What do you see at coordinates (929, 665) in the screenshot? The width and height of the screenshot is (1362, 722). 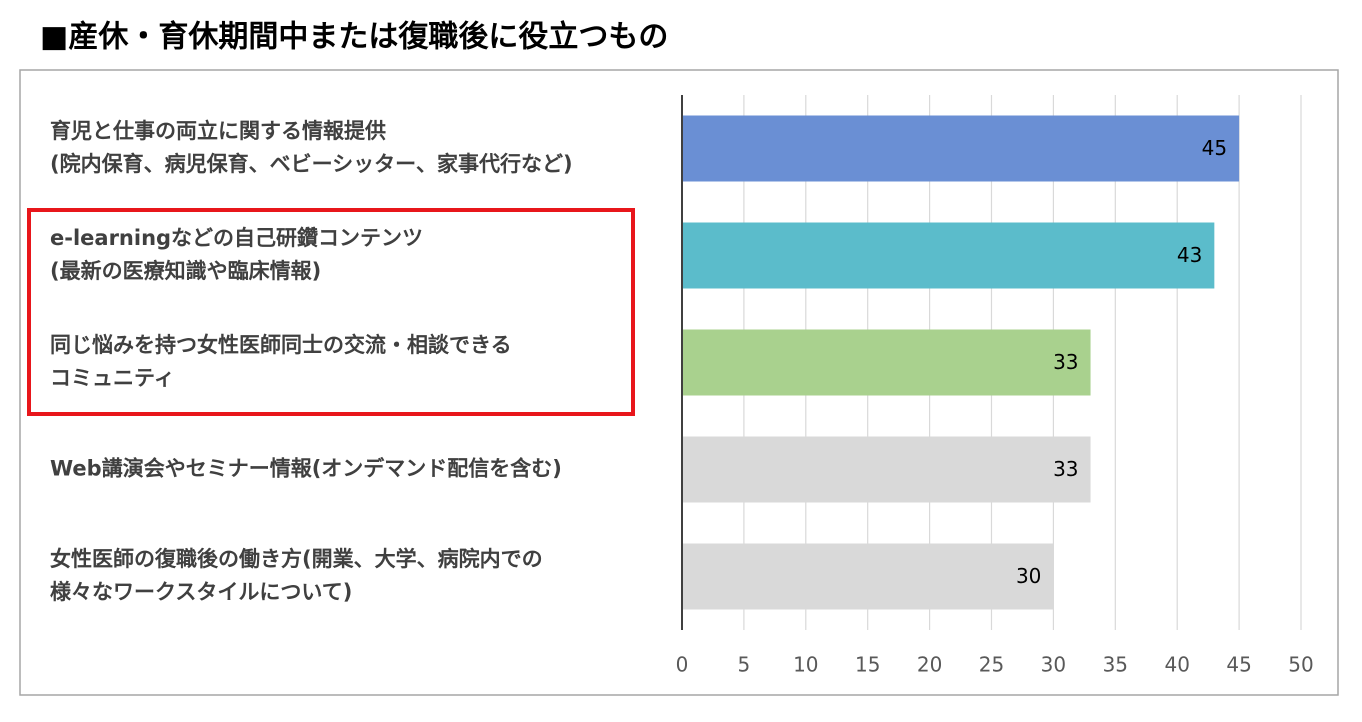 I see `x-tick-label: 20` at bounding box center [929, 665].